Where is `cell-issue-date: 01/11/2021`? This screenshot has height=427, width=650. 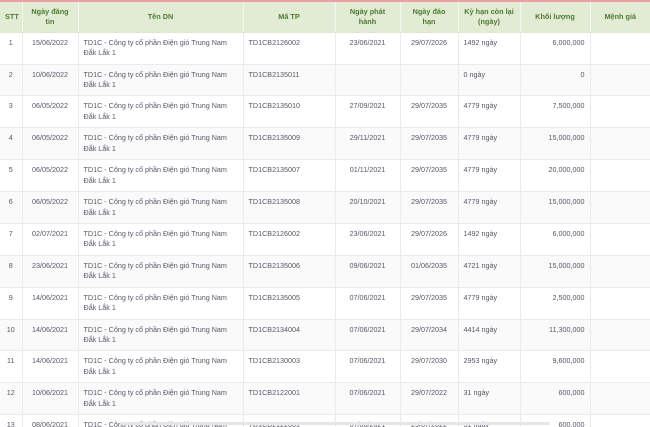 cell-issue-date: 01/11/2021 is located at coordinates (368, 176).